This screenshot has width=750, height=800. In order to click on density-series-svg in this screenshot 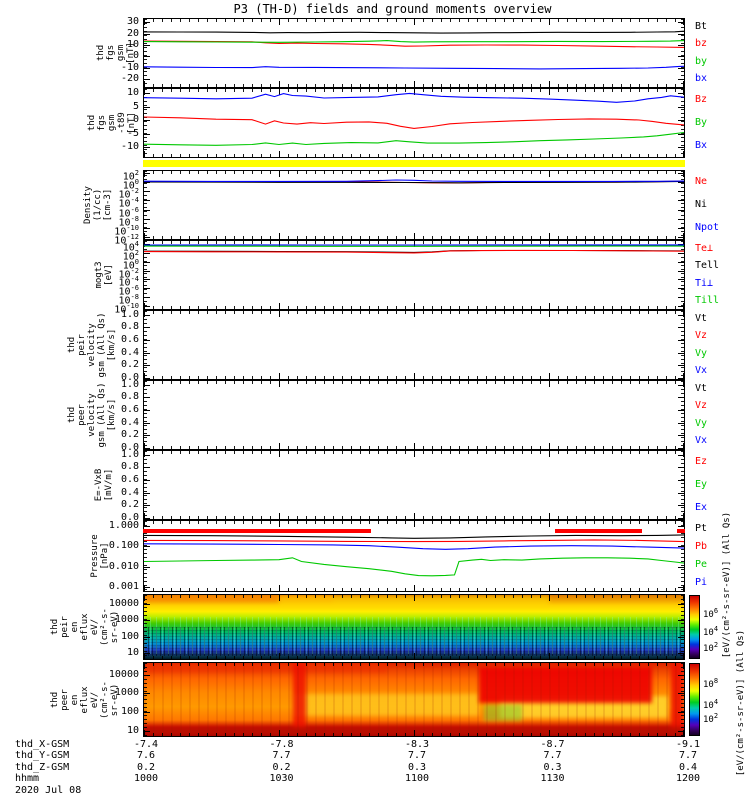, I will do `click(414, 181)`.